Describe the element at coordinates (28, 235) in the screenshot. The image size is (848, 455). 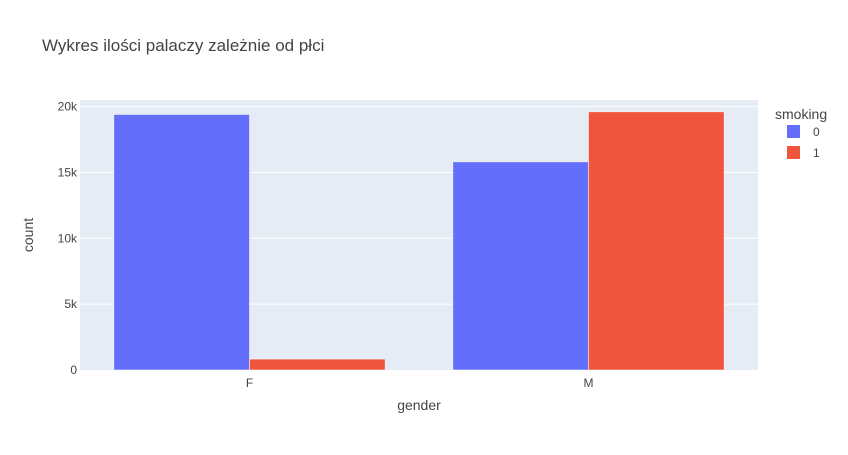
I see `y-axis-label: count` at that location.